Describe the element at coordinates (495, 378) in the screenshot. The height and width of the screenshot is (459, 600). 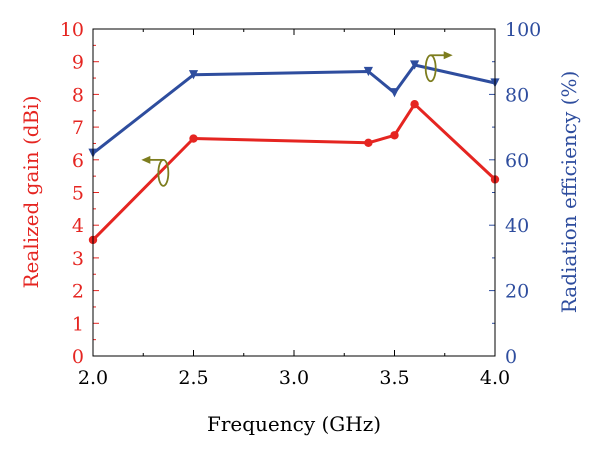
I see `x-tick-label: 4.0` at that location.